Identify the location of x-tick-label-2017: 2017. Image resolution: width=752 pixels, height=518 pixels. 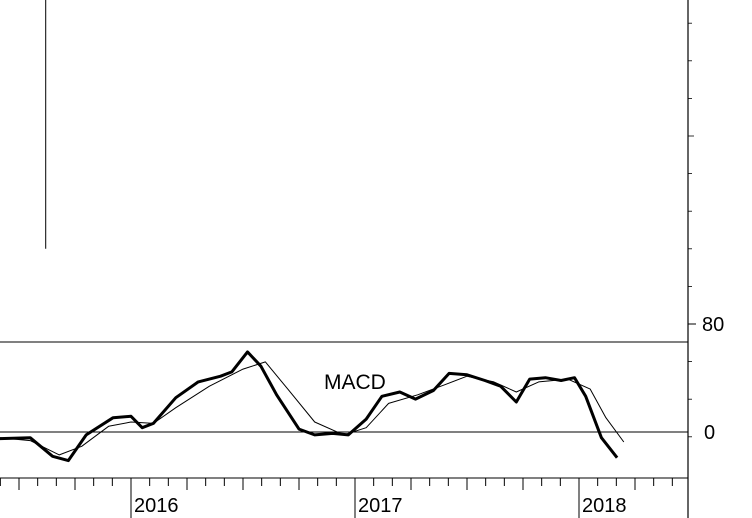
(380, 506).